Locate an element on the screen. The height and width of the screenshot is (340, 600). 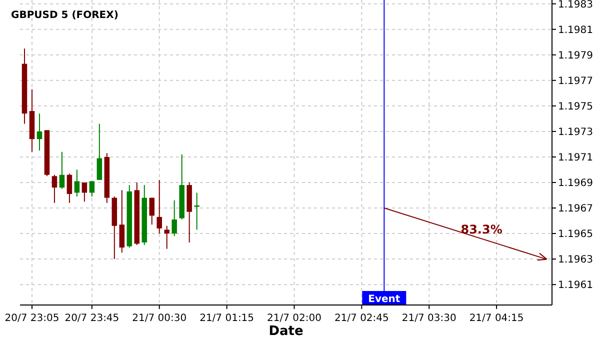
y-tick-label: 1.1983 is located at coordinates (575, 5).